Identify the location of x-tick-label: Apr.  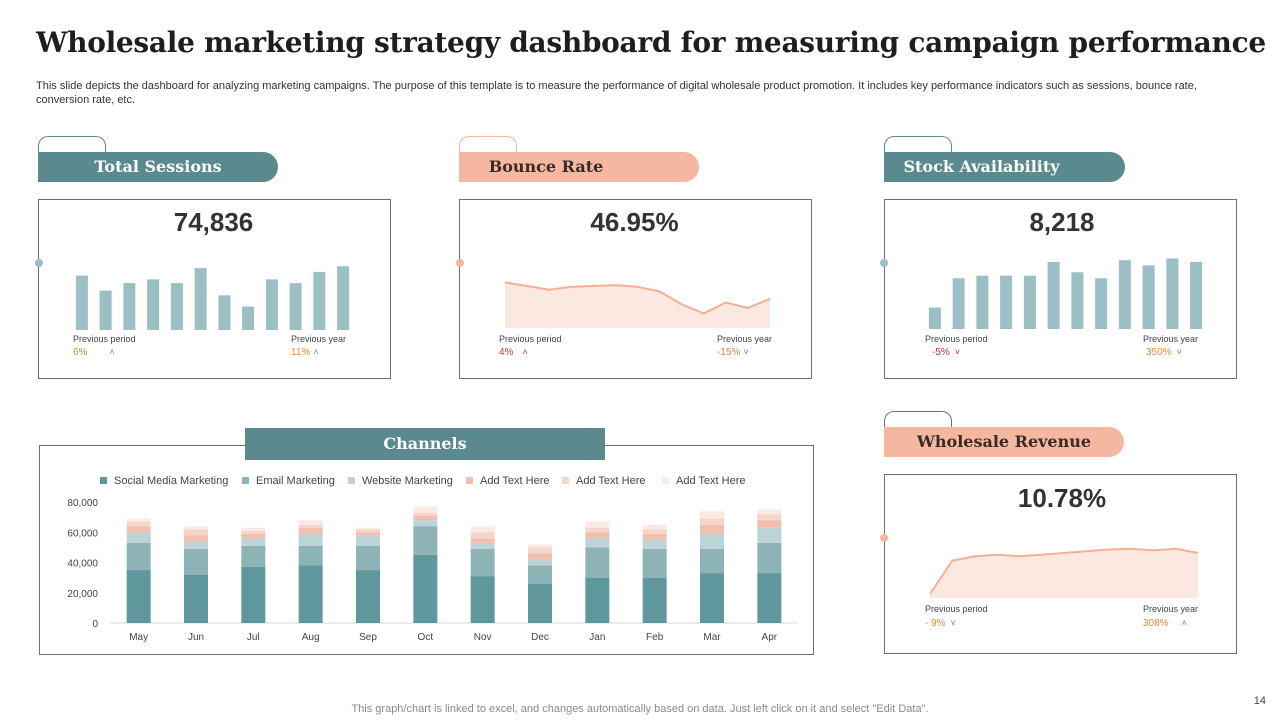
(770, 637).